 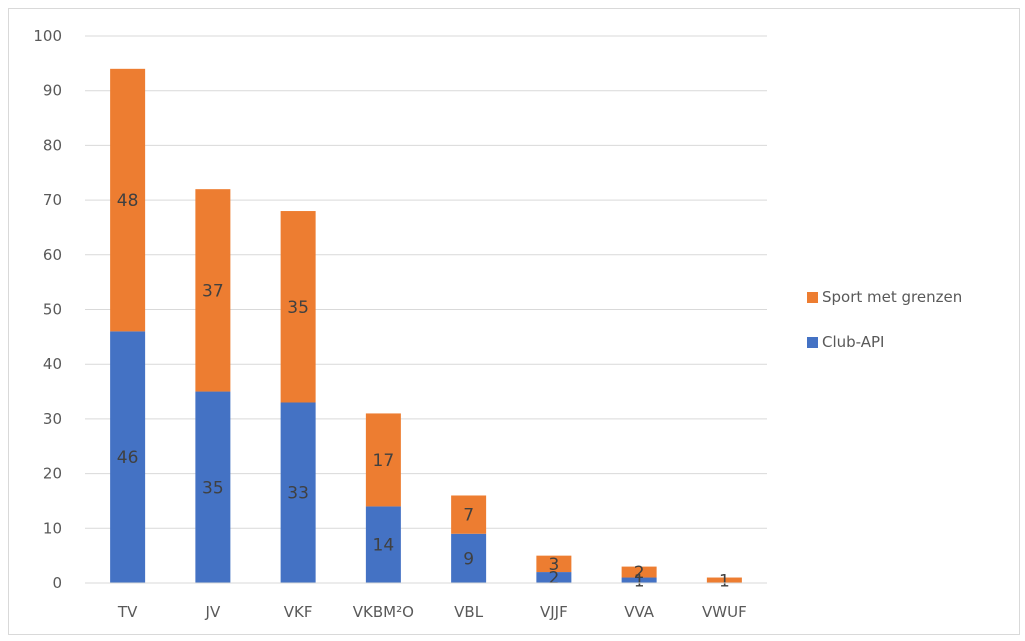 What do you see at coordinates (127, 612) in the screenshot?
I see `x-tick-label: TV` at bounding box center [127, 612].